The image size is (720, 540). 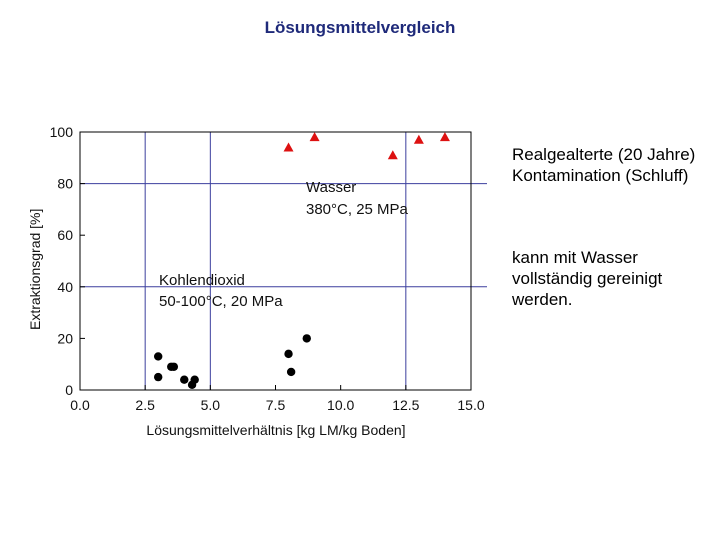 What do you see at coordinates (69, 390) in the screenshot?
I see `y-tick-label-0: 0` at bounding box center [69, 390].